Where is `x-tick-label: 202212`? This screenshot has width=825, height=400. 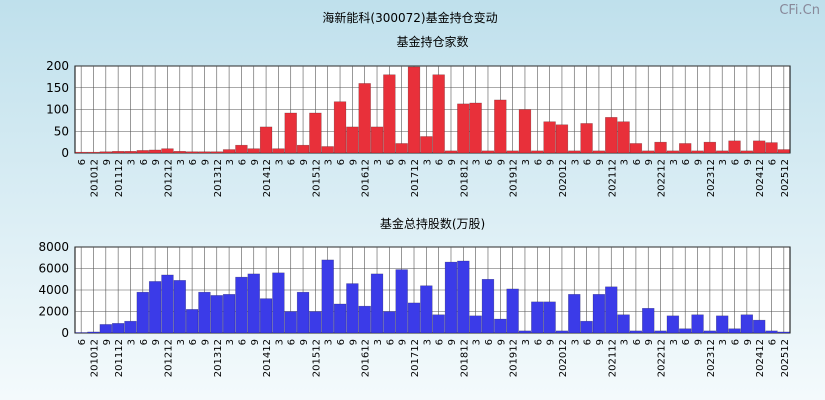 x-tick-label: 202212 is located at coordinates (662, 358).